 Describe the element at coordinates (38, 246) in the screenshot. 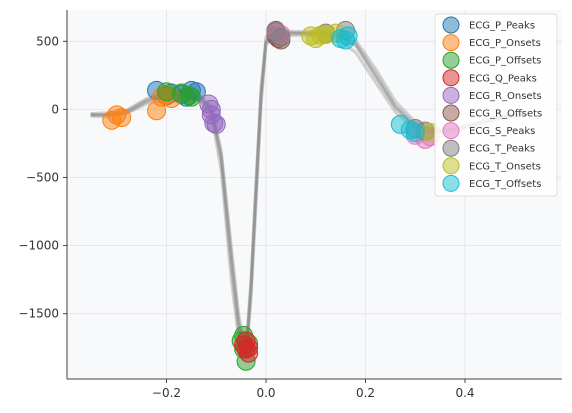

I see `y-tick-label: −1000` at that location.